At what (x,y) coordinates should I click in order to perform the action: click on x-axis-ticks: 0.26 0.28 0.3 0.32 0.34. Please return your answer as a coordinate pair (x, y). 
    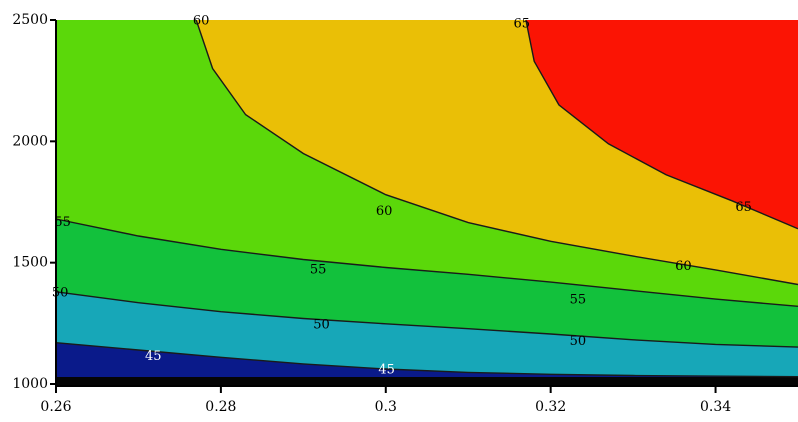
    Looking at the image, I should click on (385, 400).